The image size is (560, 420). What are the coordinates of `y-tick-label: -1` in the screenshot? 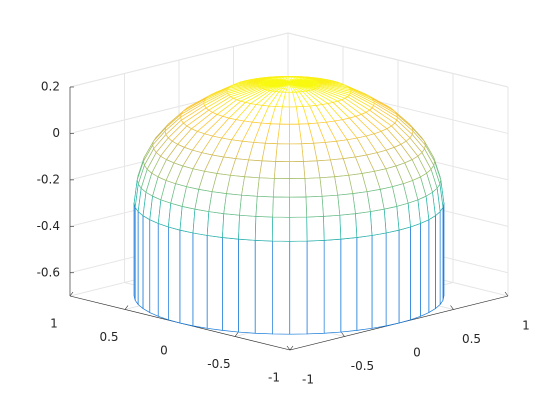 It's located at (308, 380).